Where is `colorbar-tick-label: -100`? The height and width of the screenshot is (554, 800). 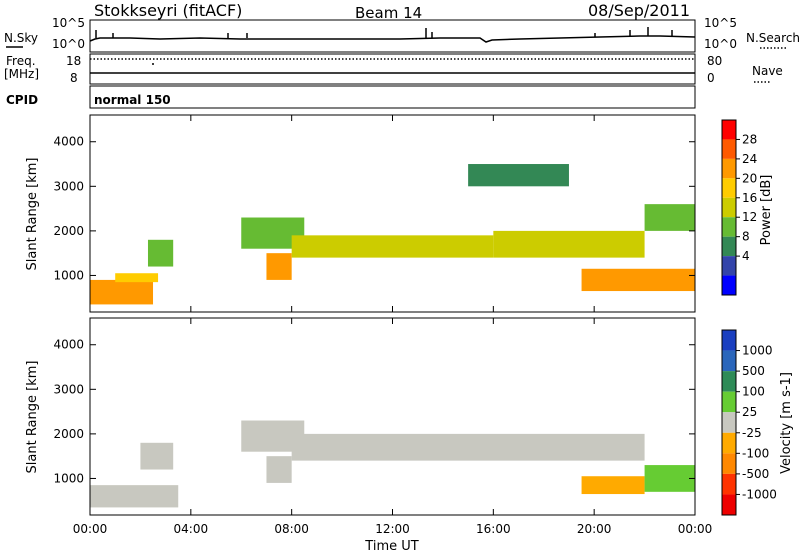 colorbar-tick-label: -100 is located at coordinates (755, 453).